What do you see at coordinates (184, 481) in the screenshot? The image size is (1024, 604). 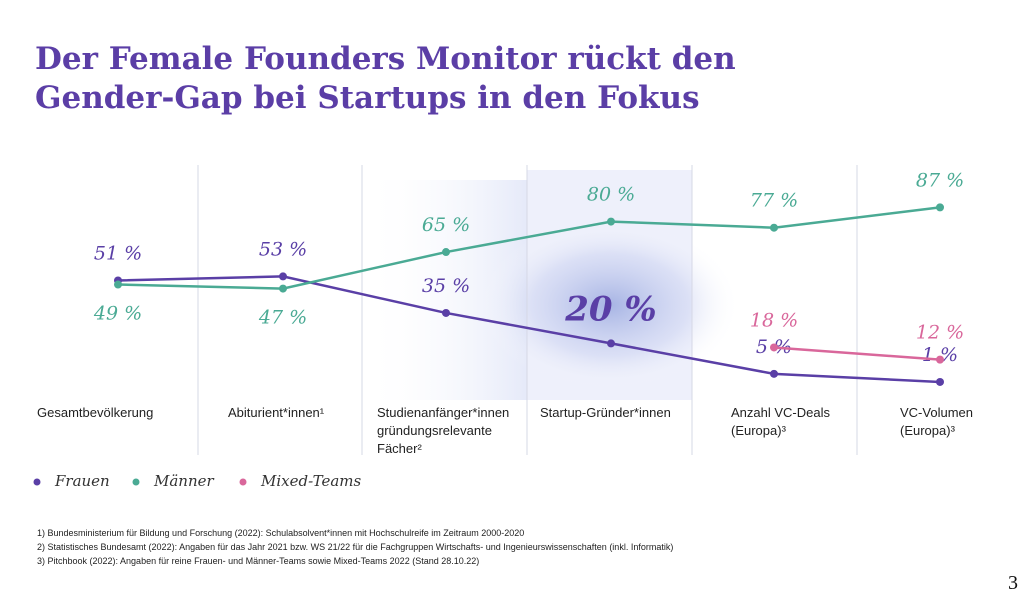 I see `legend-label: Männer` at bounding box center [184, 481].